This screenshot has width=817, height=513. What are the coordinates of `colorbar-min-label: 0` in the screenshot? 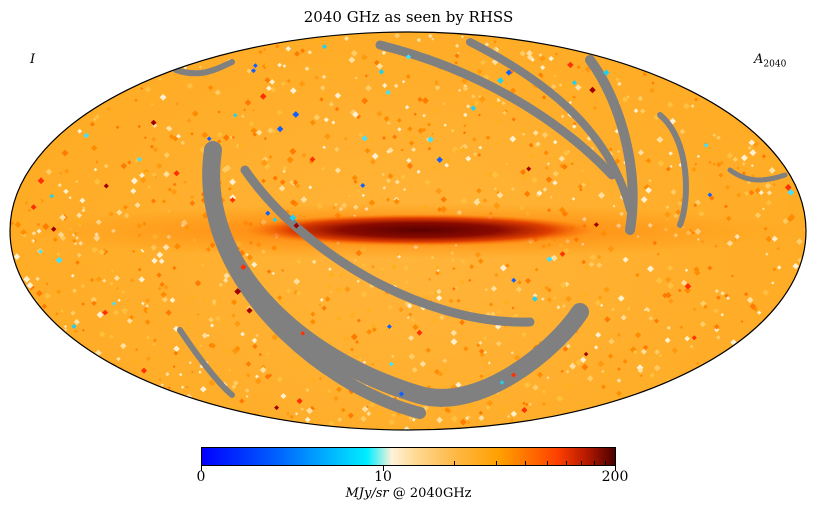 It's located at (201, 477).